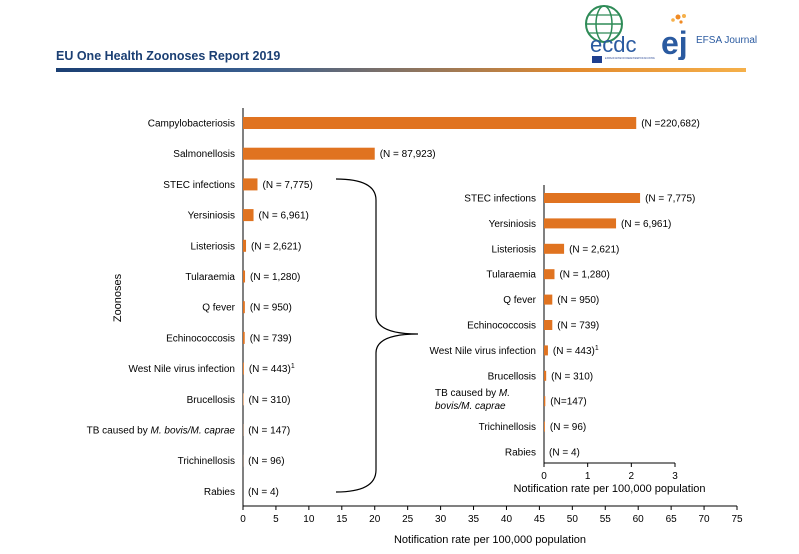  I want to click on data-label: (N = 147), so click(269, 431).